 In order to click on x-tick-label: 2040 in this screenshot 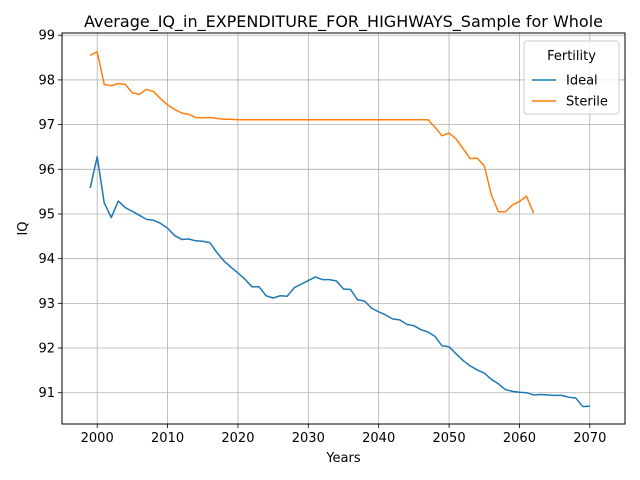, I will do `click(378, 438)`.